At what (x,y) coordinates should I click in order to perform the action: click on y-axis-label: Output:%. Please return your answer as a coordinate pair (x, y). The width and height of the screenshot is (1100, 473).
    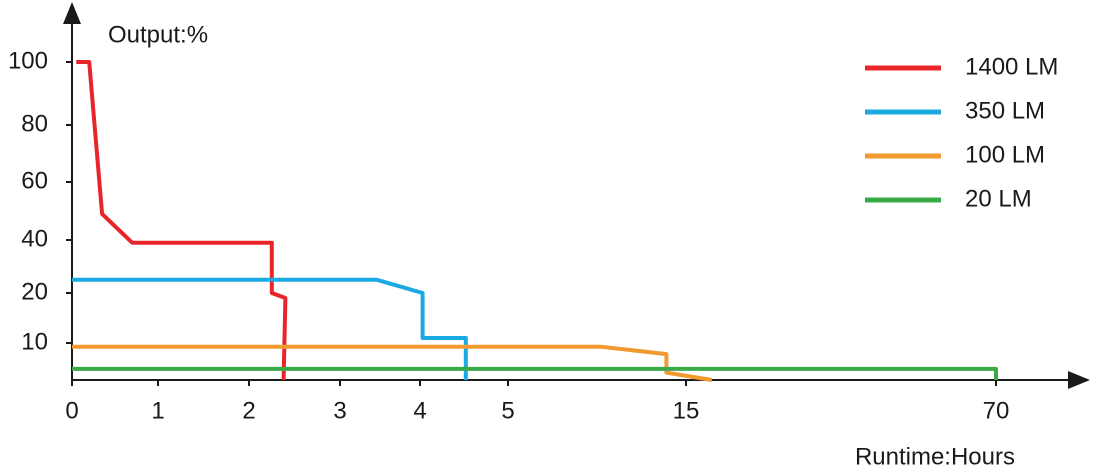
    Looking at the image, I should click on (158, 34).